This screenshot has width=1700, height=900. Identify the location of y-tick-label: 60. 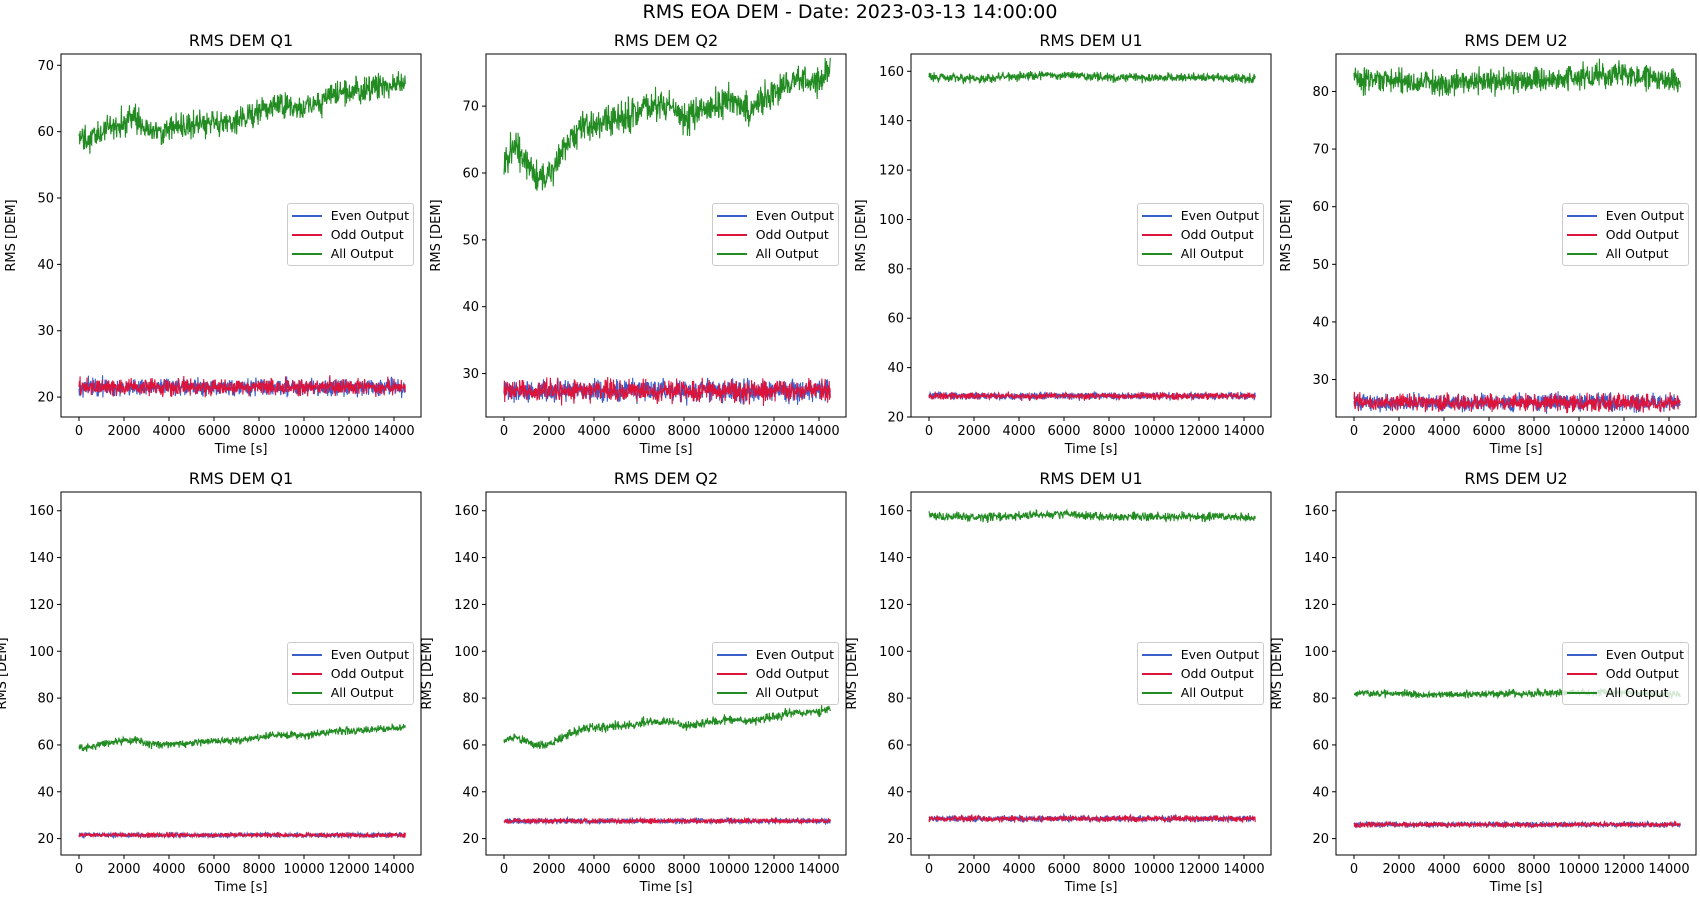
(1320, 745).